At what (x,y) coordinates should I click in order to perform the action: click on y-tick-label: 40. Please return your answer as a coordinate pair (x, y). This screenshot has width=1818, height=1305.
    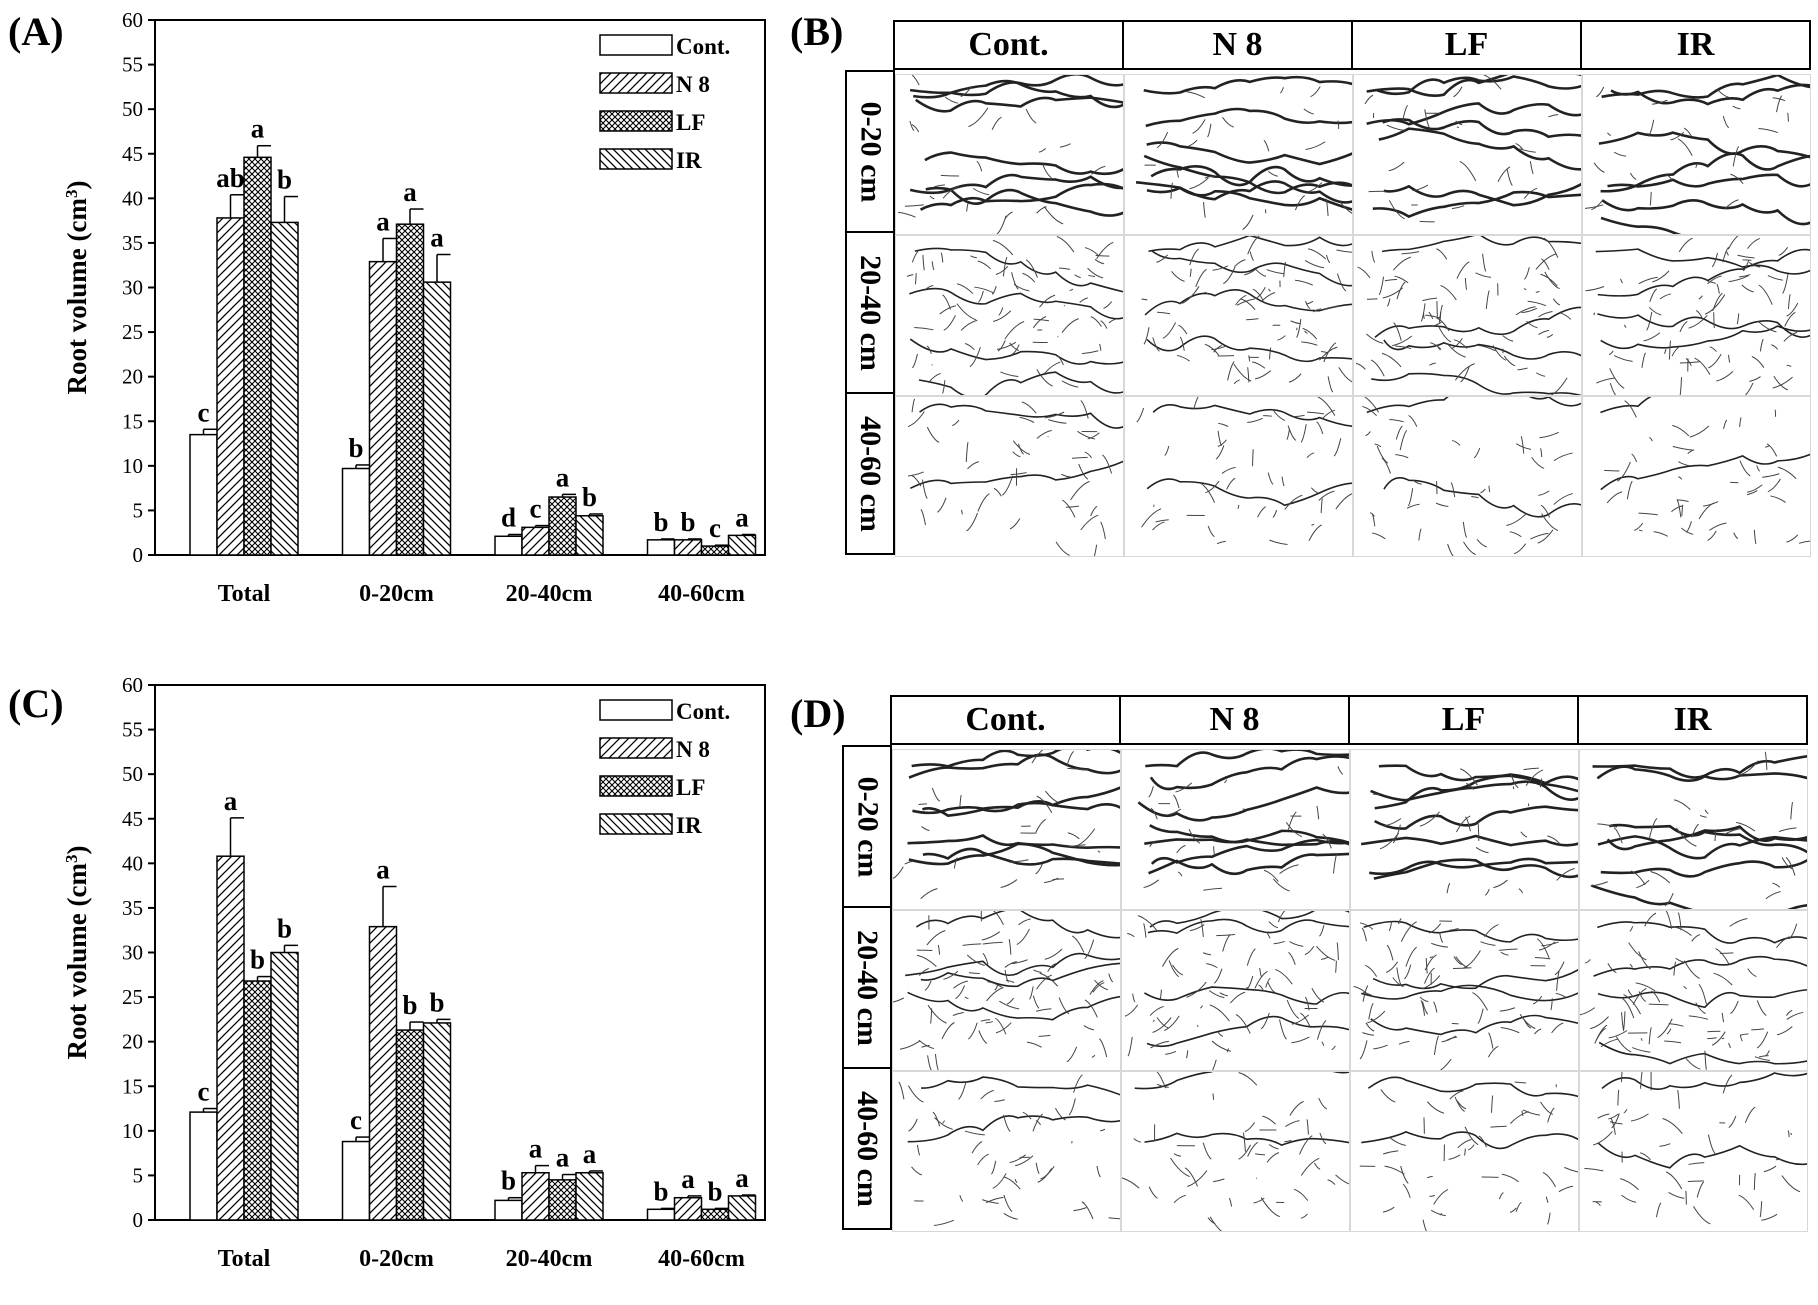
    Looking at the image, I should click on (132, 198).